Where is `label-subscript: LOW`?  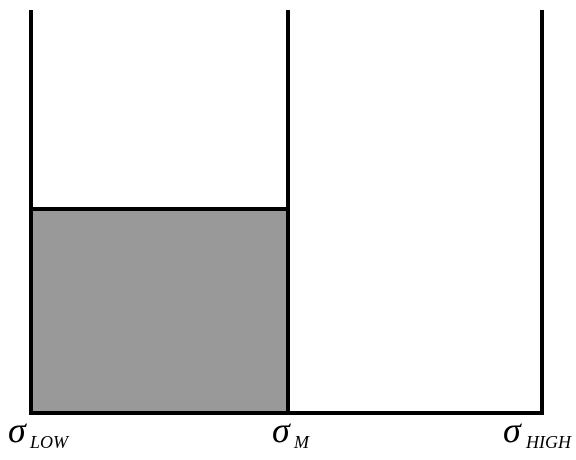 label-subscript: LOW is located at coordinates (49, 442).